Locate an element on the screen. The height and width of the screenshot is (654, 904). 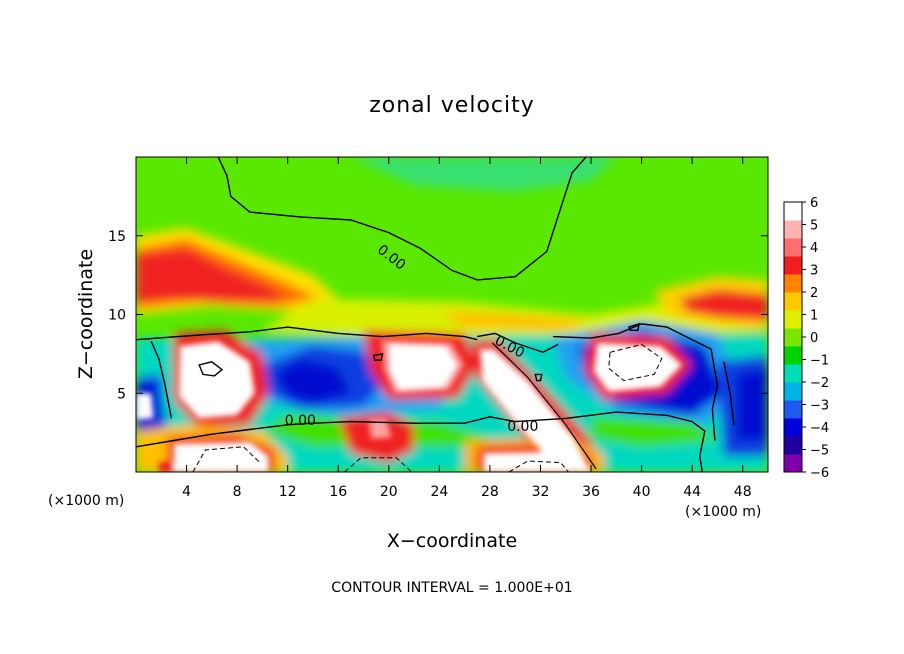
colorbar-label-6: 0 is located at coordinates (814, 338).